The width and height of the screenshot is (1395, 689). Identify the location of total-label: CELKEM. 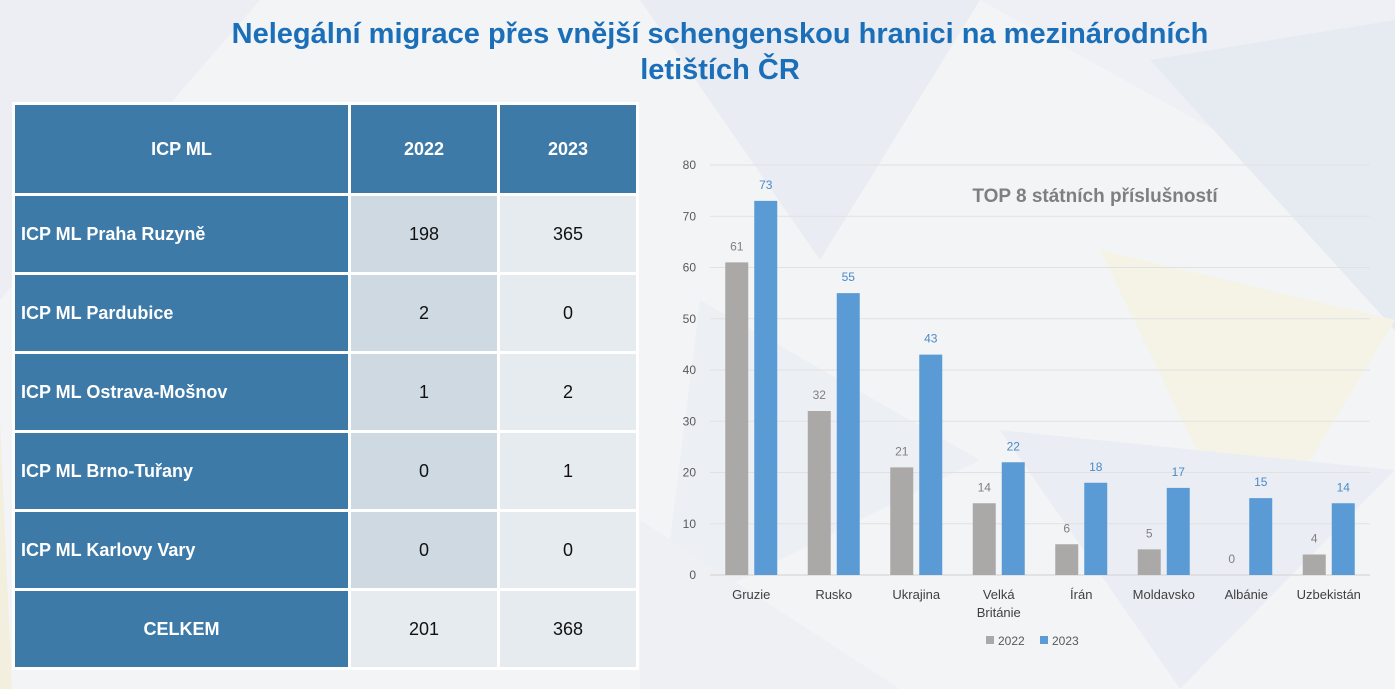
(181, 629).